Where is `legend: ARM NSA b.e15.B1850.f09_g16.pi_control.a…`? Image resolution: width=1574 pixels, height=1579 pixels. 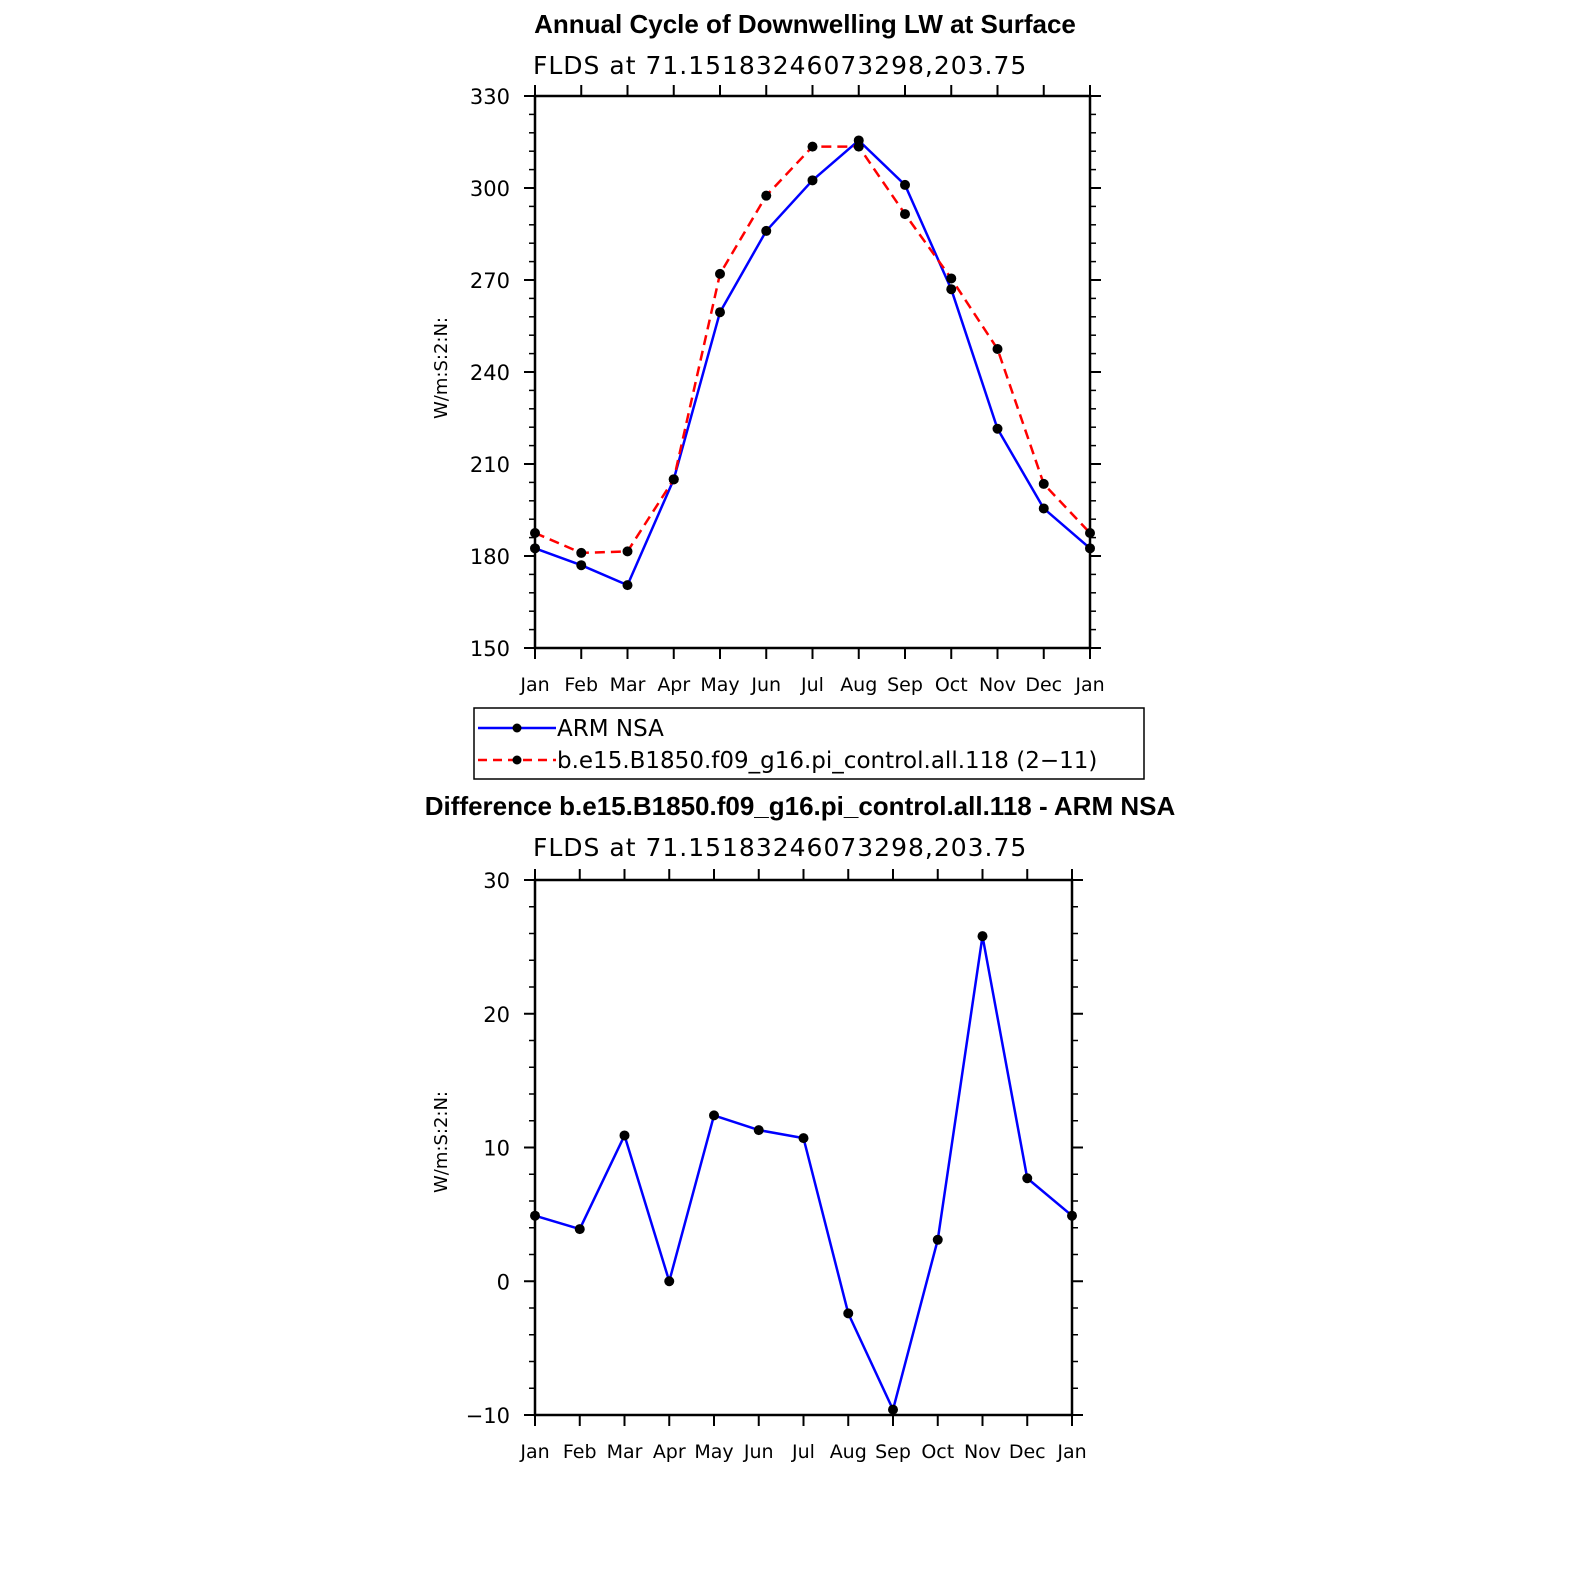
legend: ARM NSA b.e15.B1850.f09_g16.pi_control.a… is located at coordinates (809, 743).